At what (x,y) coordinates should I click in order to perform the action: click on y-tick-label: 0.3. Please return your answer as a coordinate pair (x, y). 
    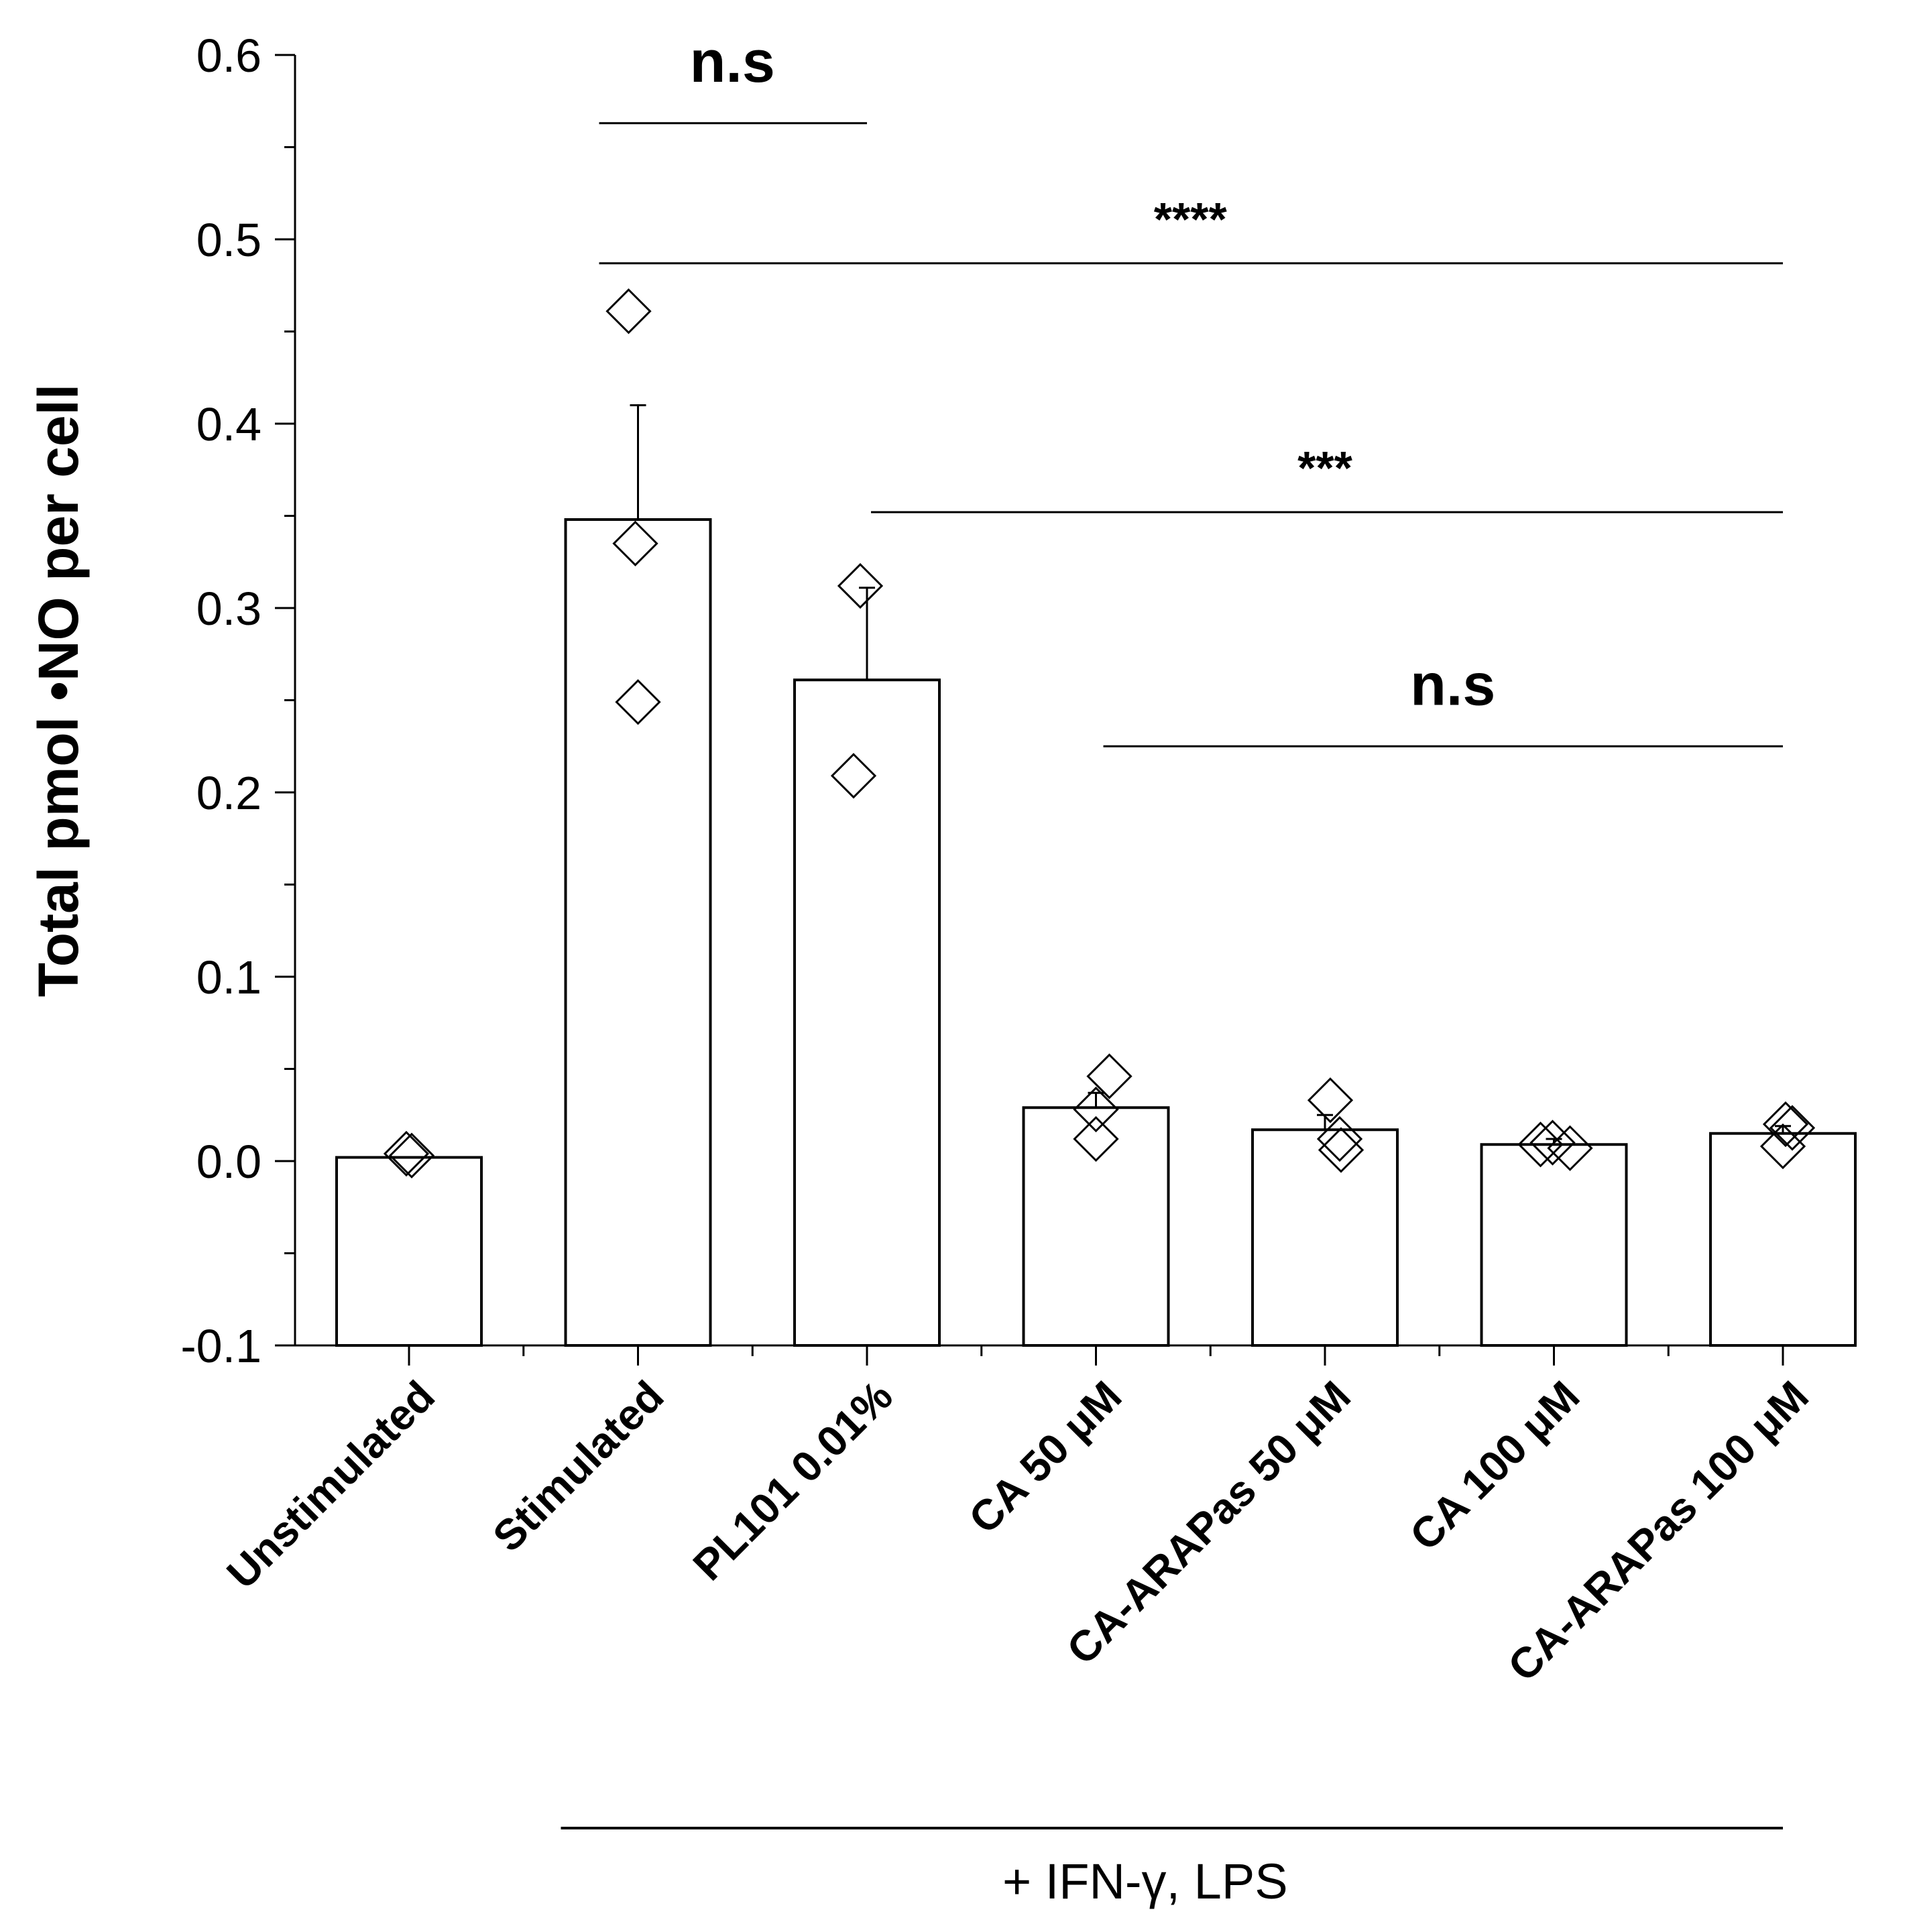
    Looking at the image, I should click on (229, 609).